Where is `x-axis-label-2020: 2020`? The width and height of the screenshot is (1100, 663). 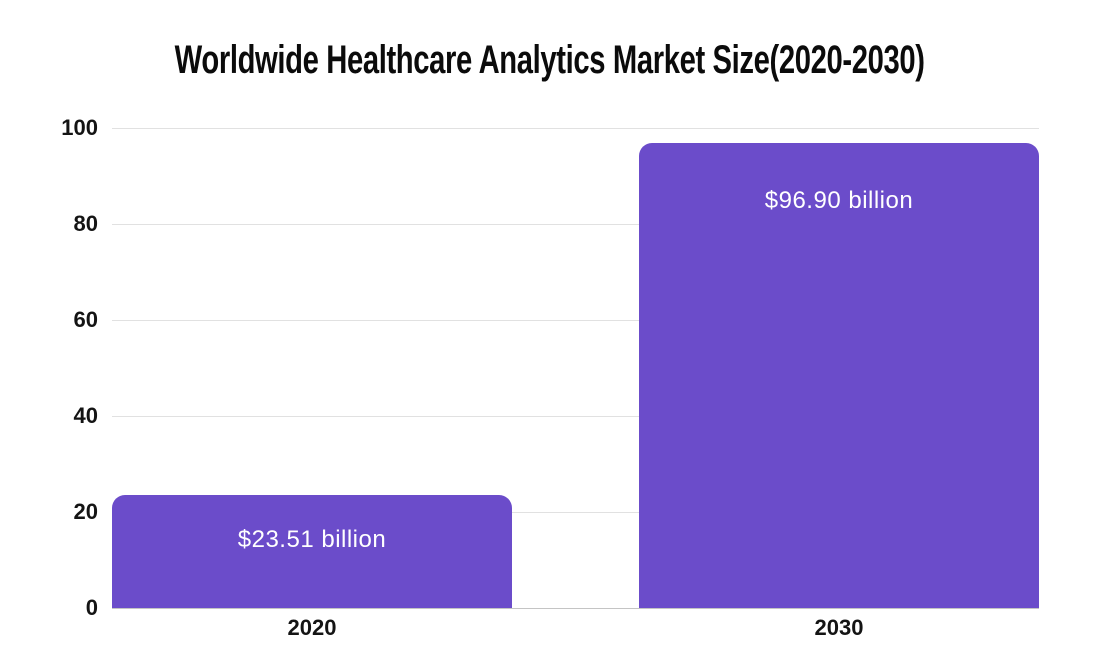
x-axis-label-2020: 2020 is located at coordinates (312, 627).